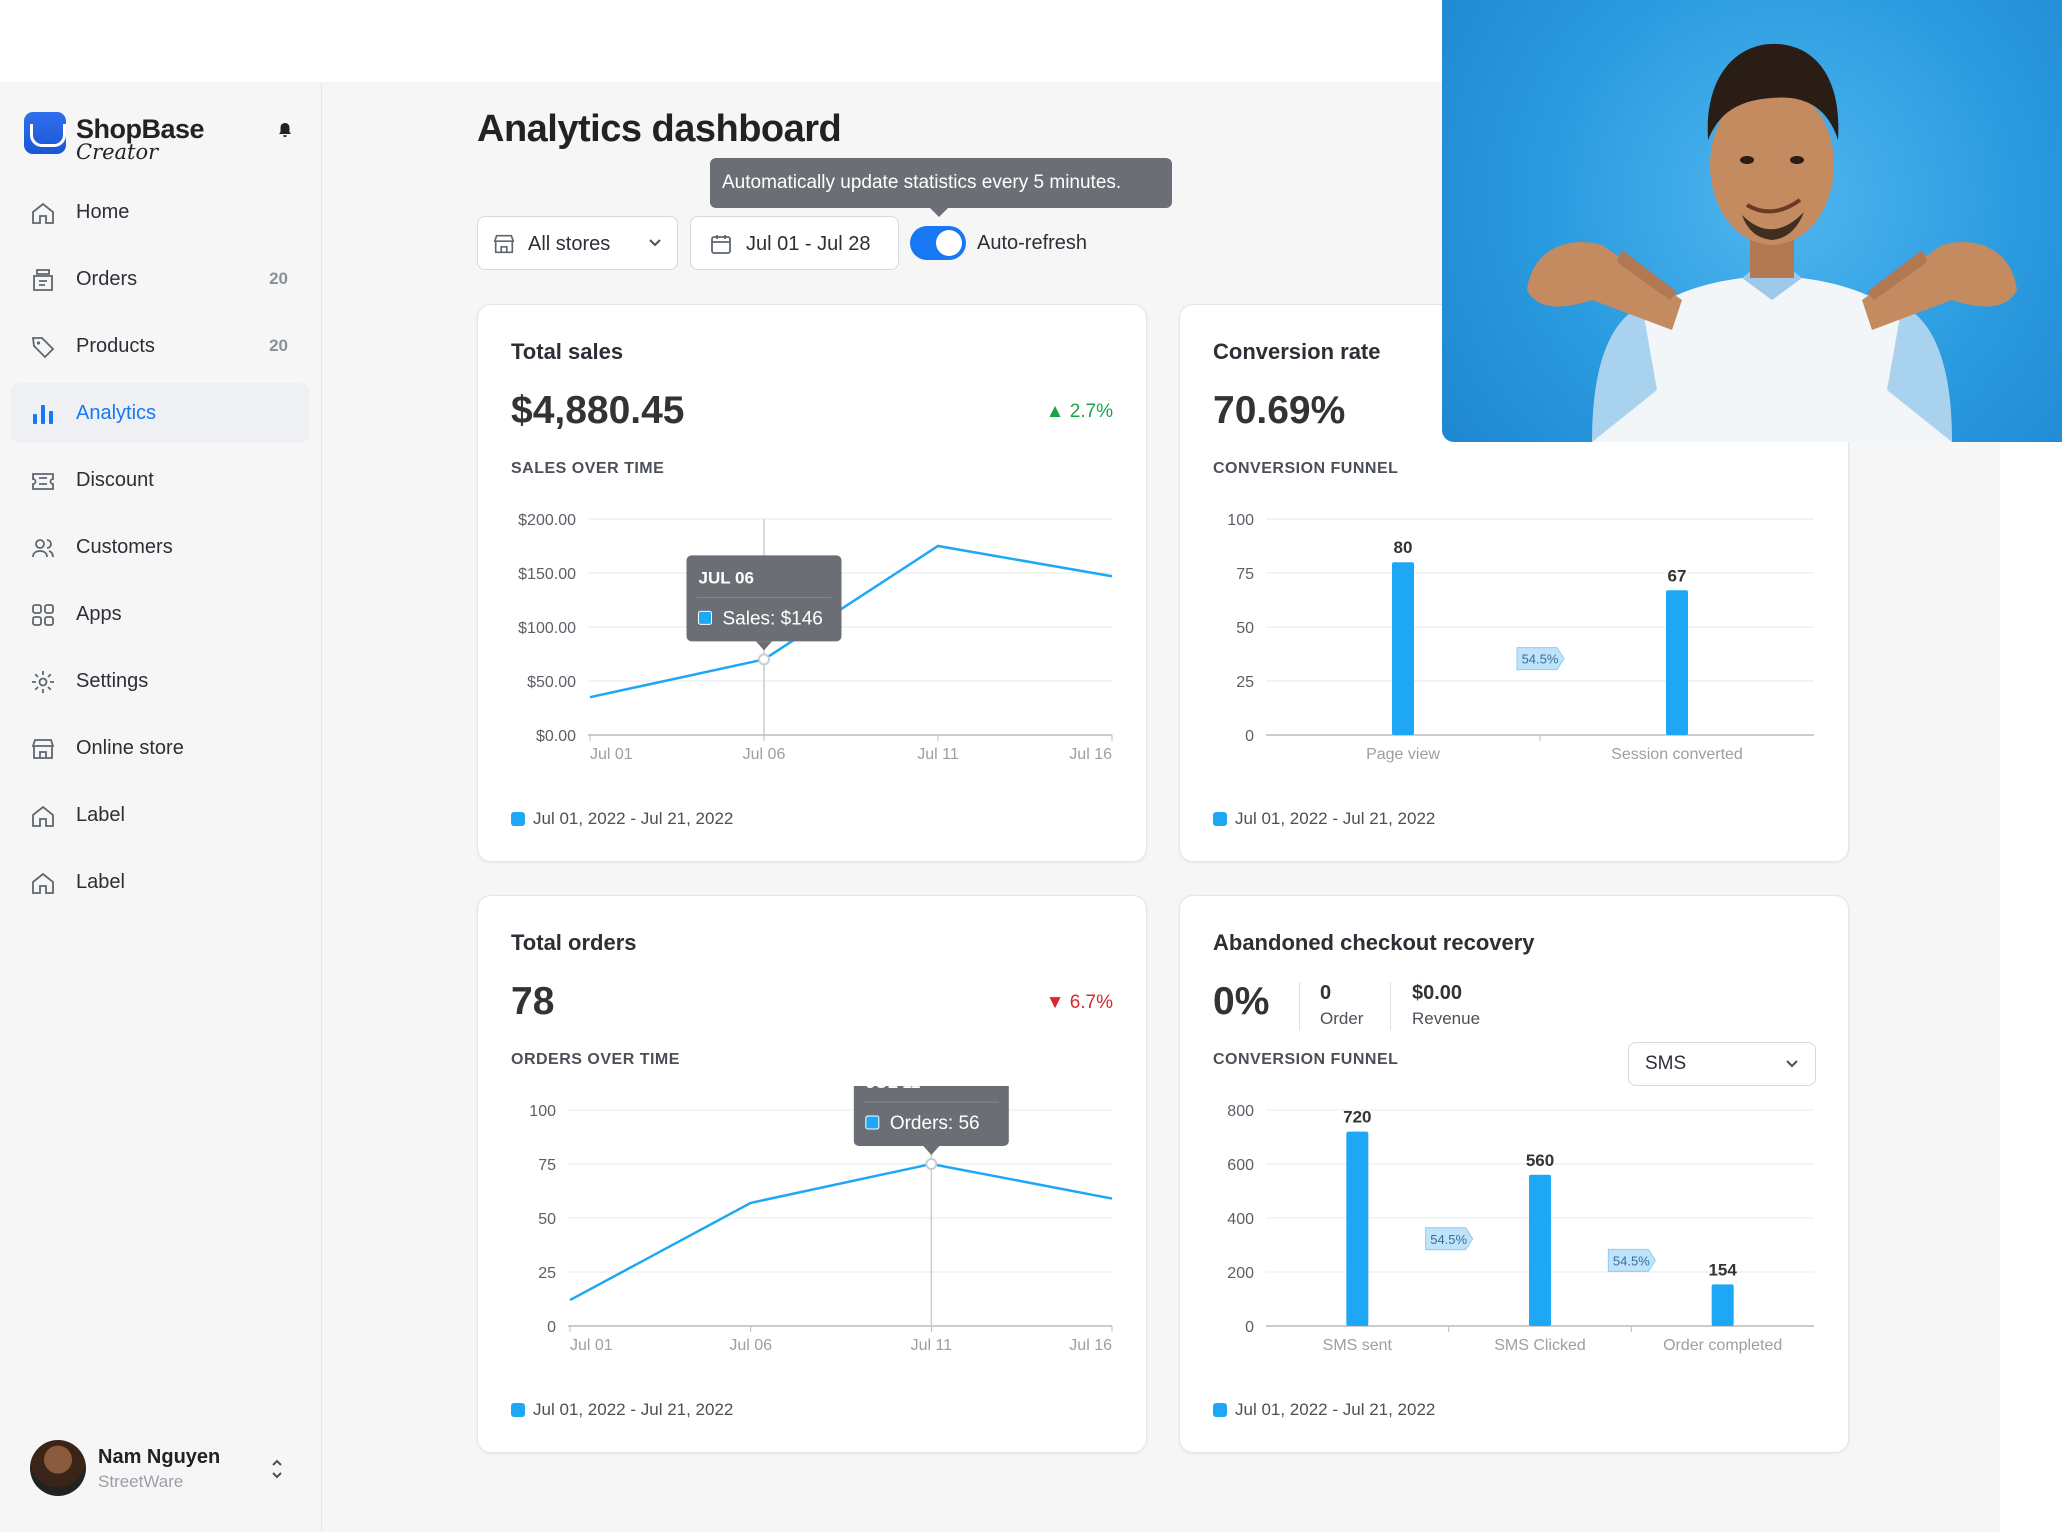 This screenshot has width=2062, height=1532. What do you see at coordinates (58, 1468) in the screenshot?
I see `avatar` at bounding box center [58, 1468].